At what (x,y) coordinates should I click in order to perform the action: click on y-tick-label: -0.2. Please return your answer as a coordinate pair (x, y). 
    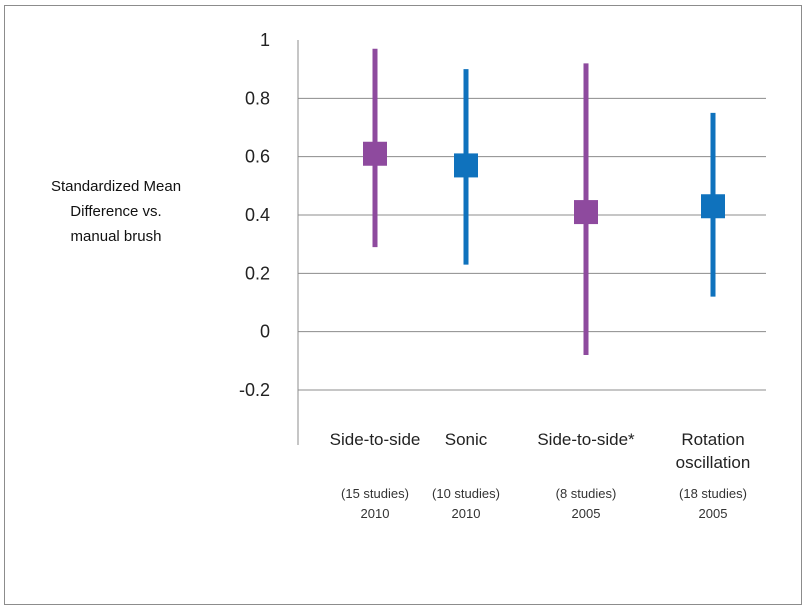
    Looking at the image, I should click on (254, 390).